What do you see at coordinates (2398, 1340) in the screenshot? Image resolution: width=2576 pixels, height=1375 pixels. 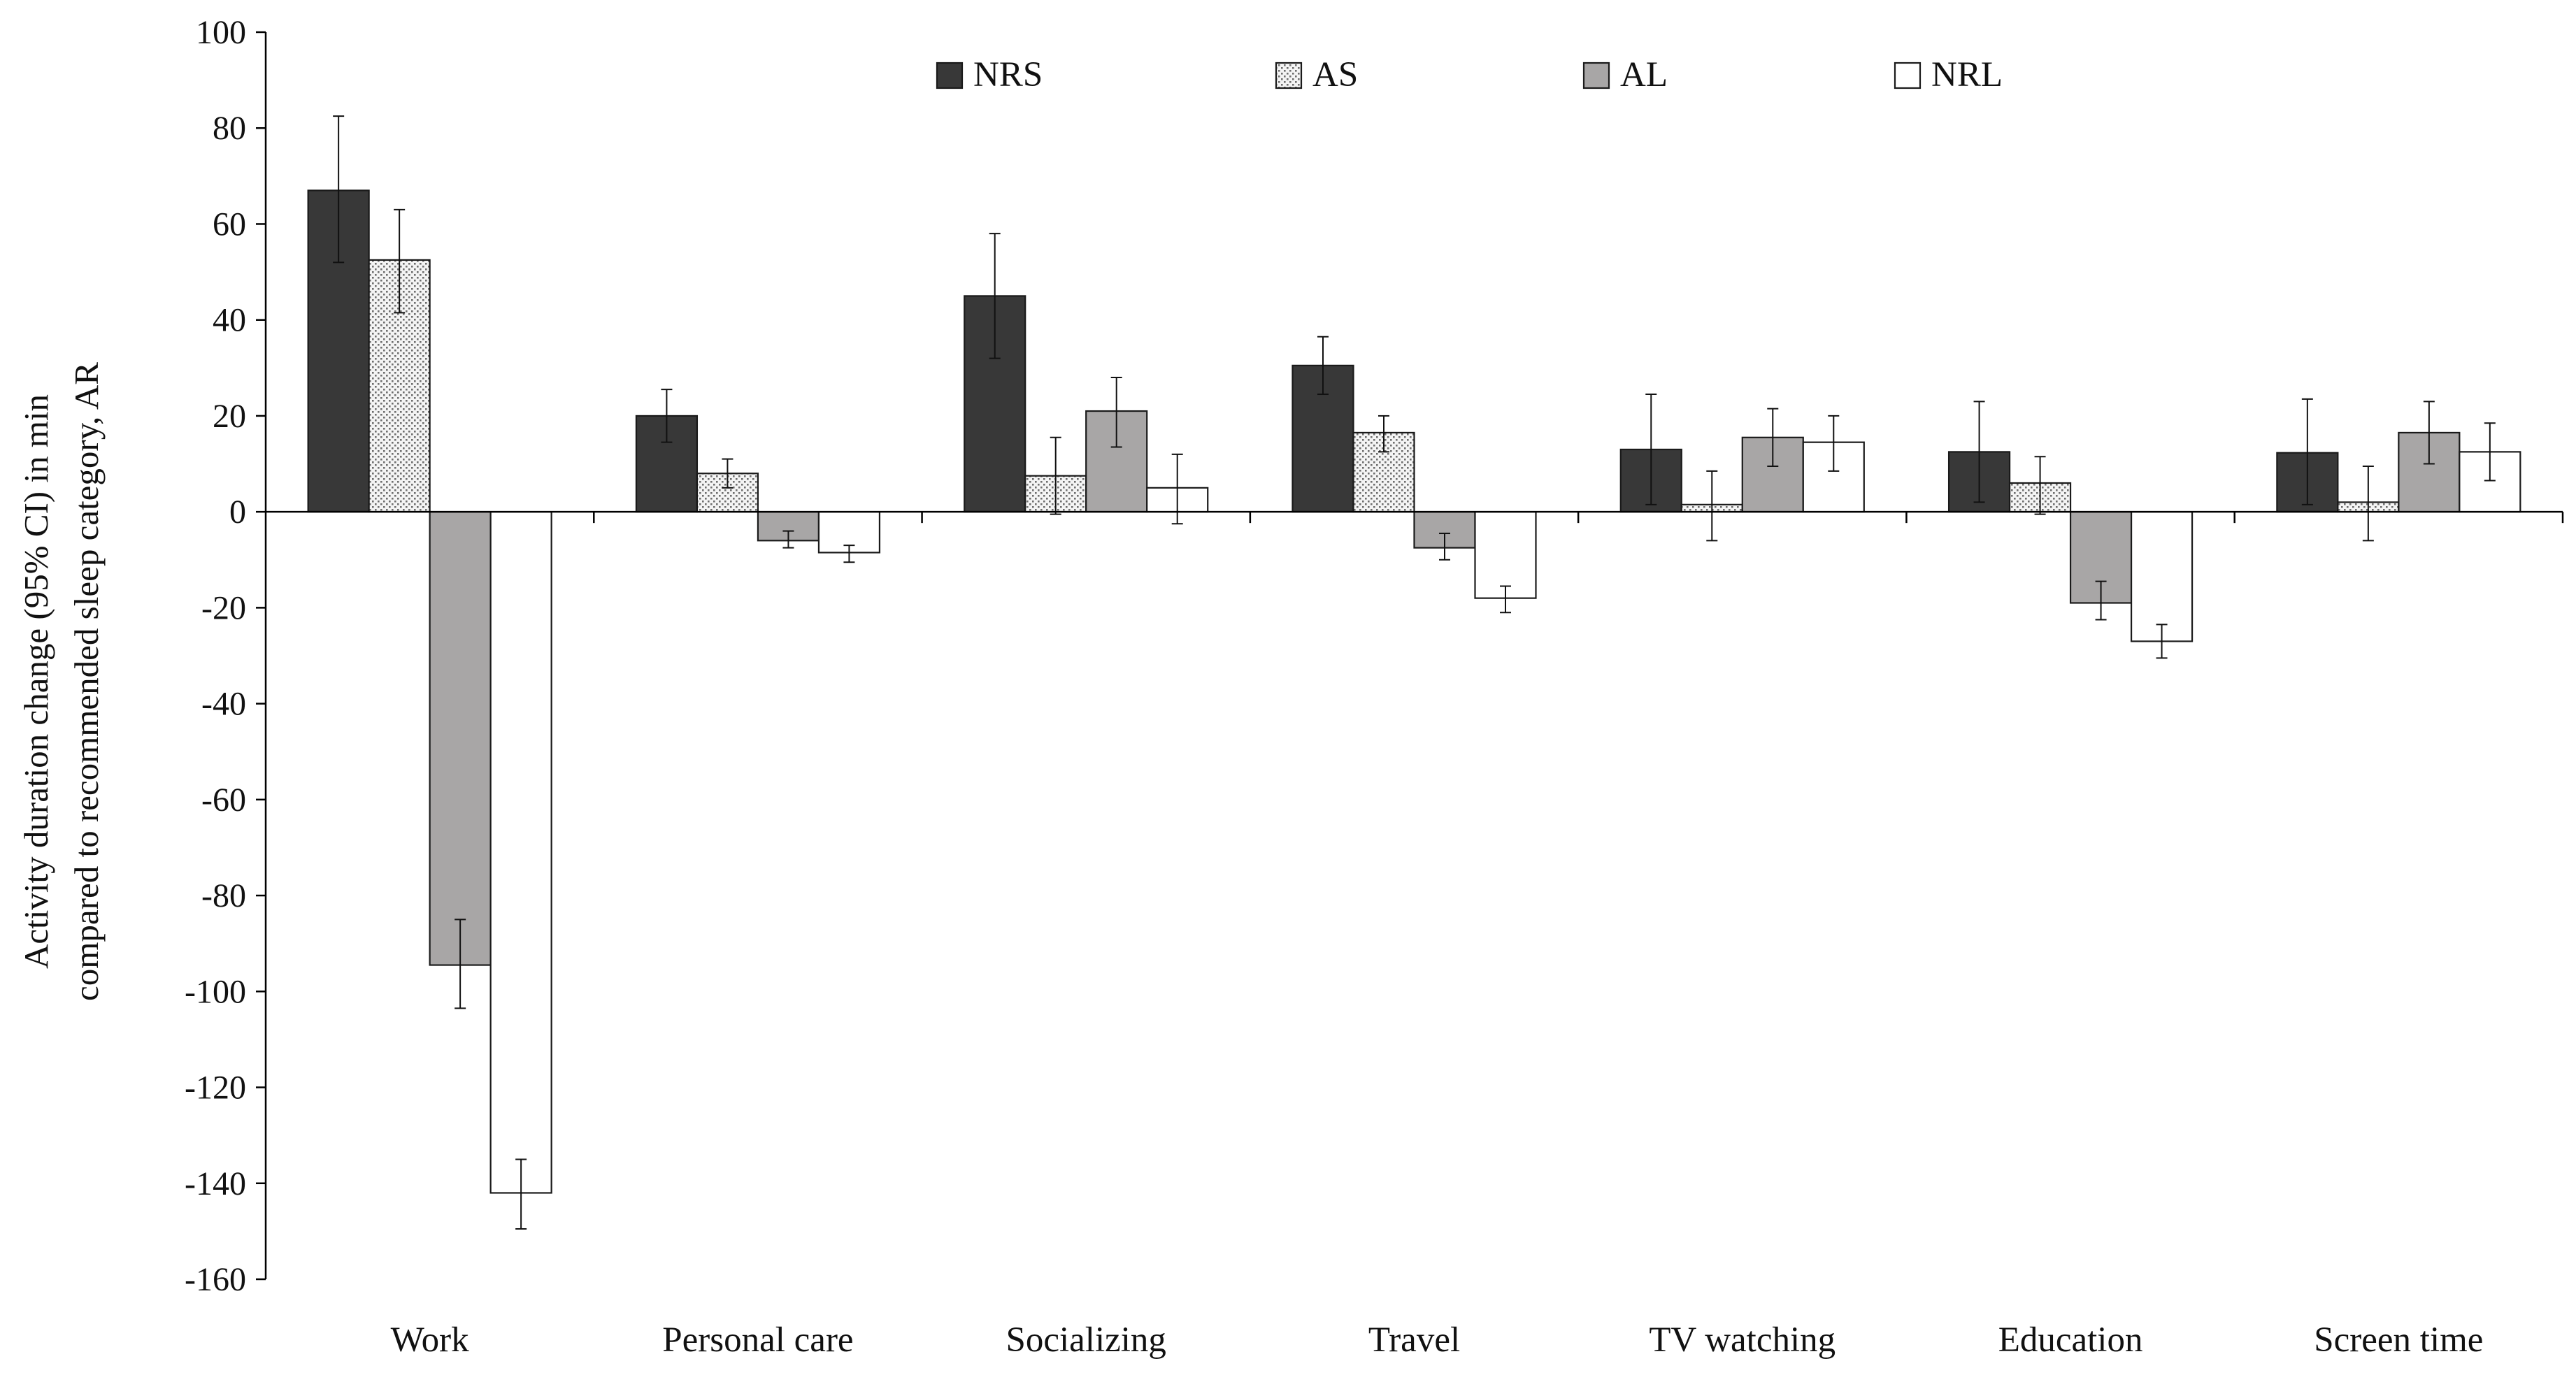 I see `x-tick-label: Screen time` at bounding box center [2398, 1340].